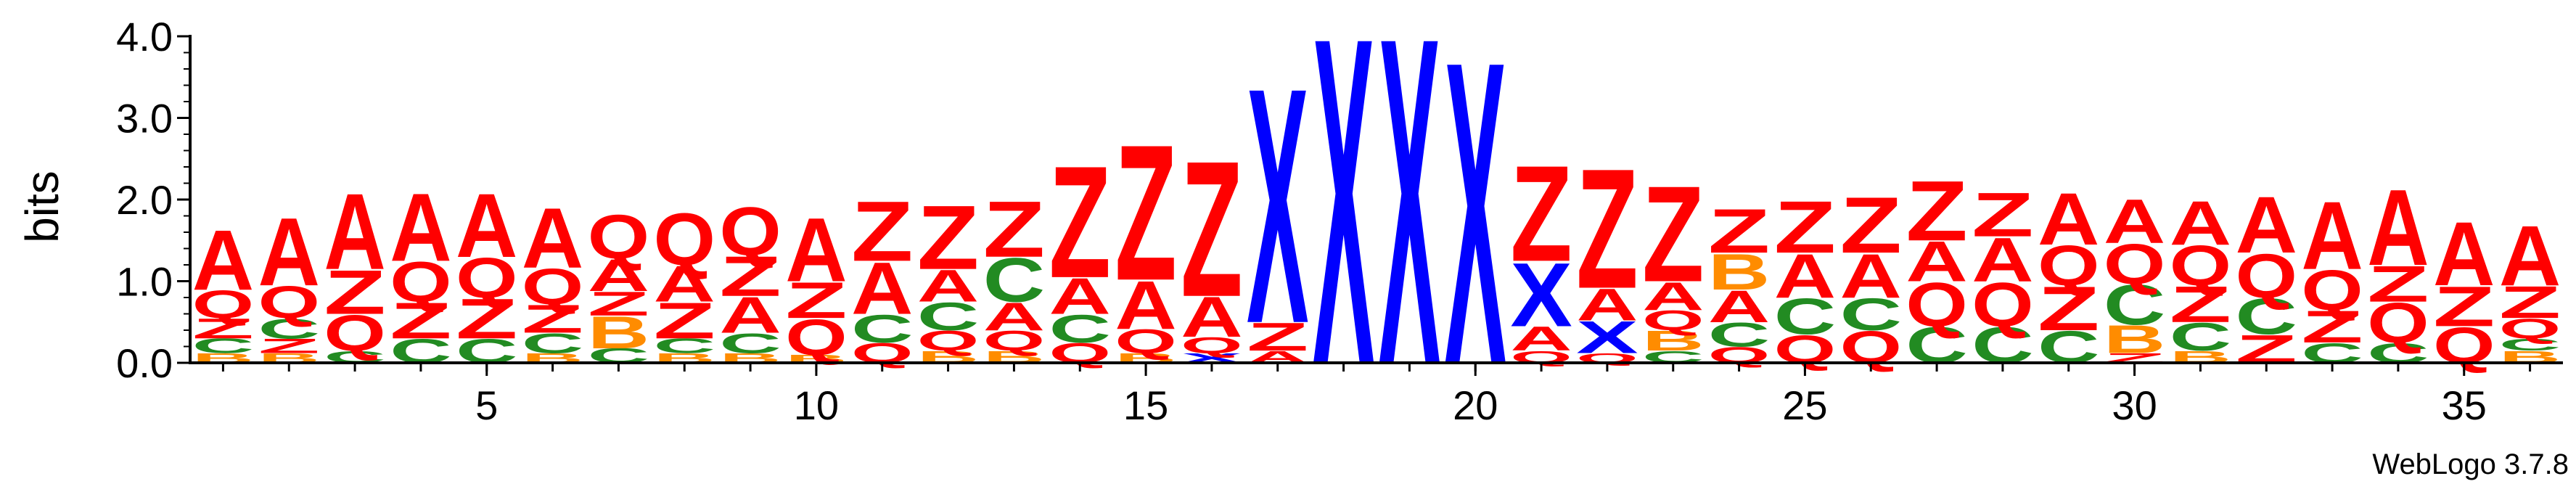 The height and width of the screenshot is (484, 2576). I want to click on y-tick-label: 1.0, so click(144, 282).